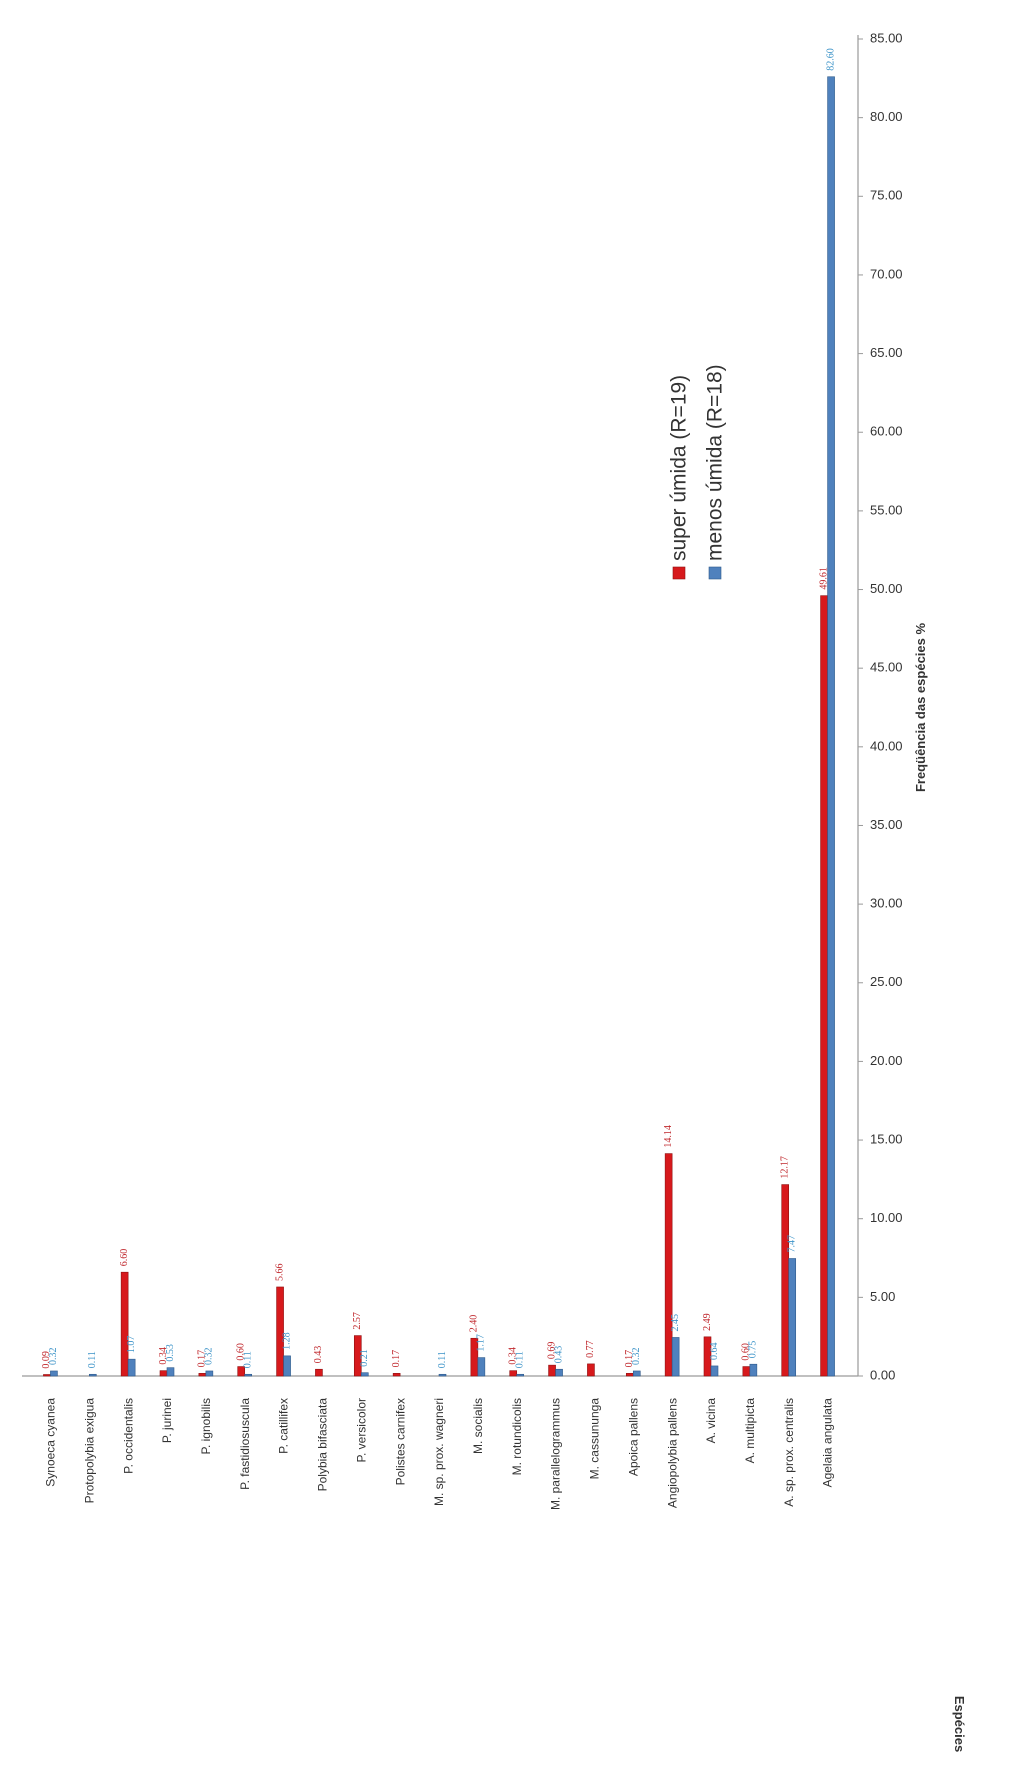  What do you see at coordinates (668, 1136) in the screenshot?
I see `data-label-super-umida: 14.14` at bounding box center [668, 1136].